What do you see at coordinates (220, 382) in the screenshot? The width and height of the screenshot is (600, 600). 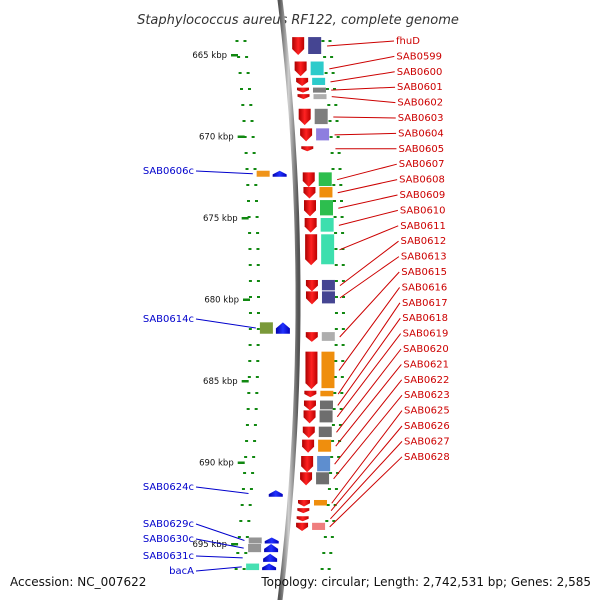 I see `scale-tick-label: 685 kbp` at bounding box center [220, 382].